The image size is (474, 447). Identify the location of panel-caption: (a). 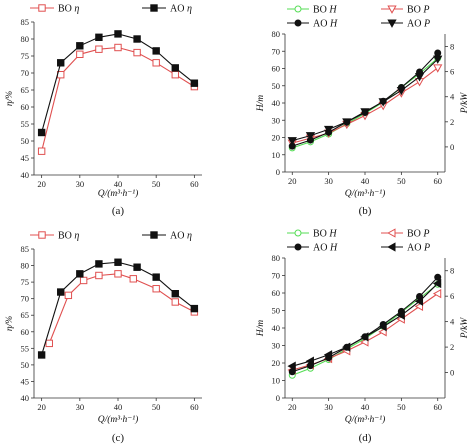
(118, 211).